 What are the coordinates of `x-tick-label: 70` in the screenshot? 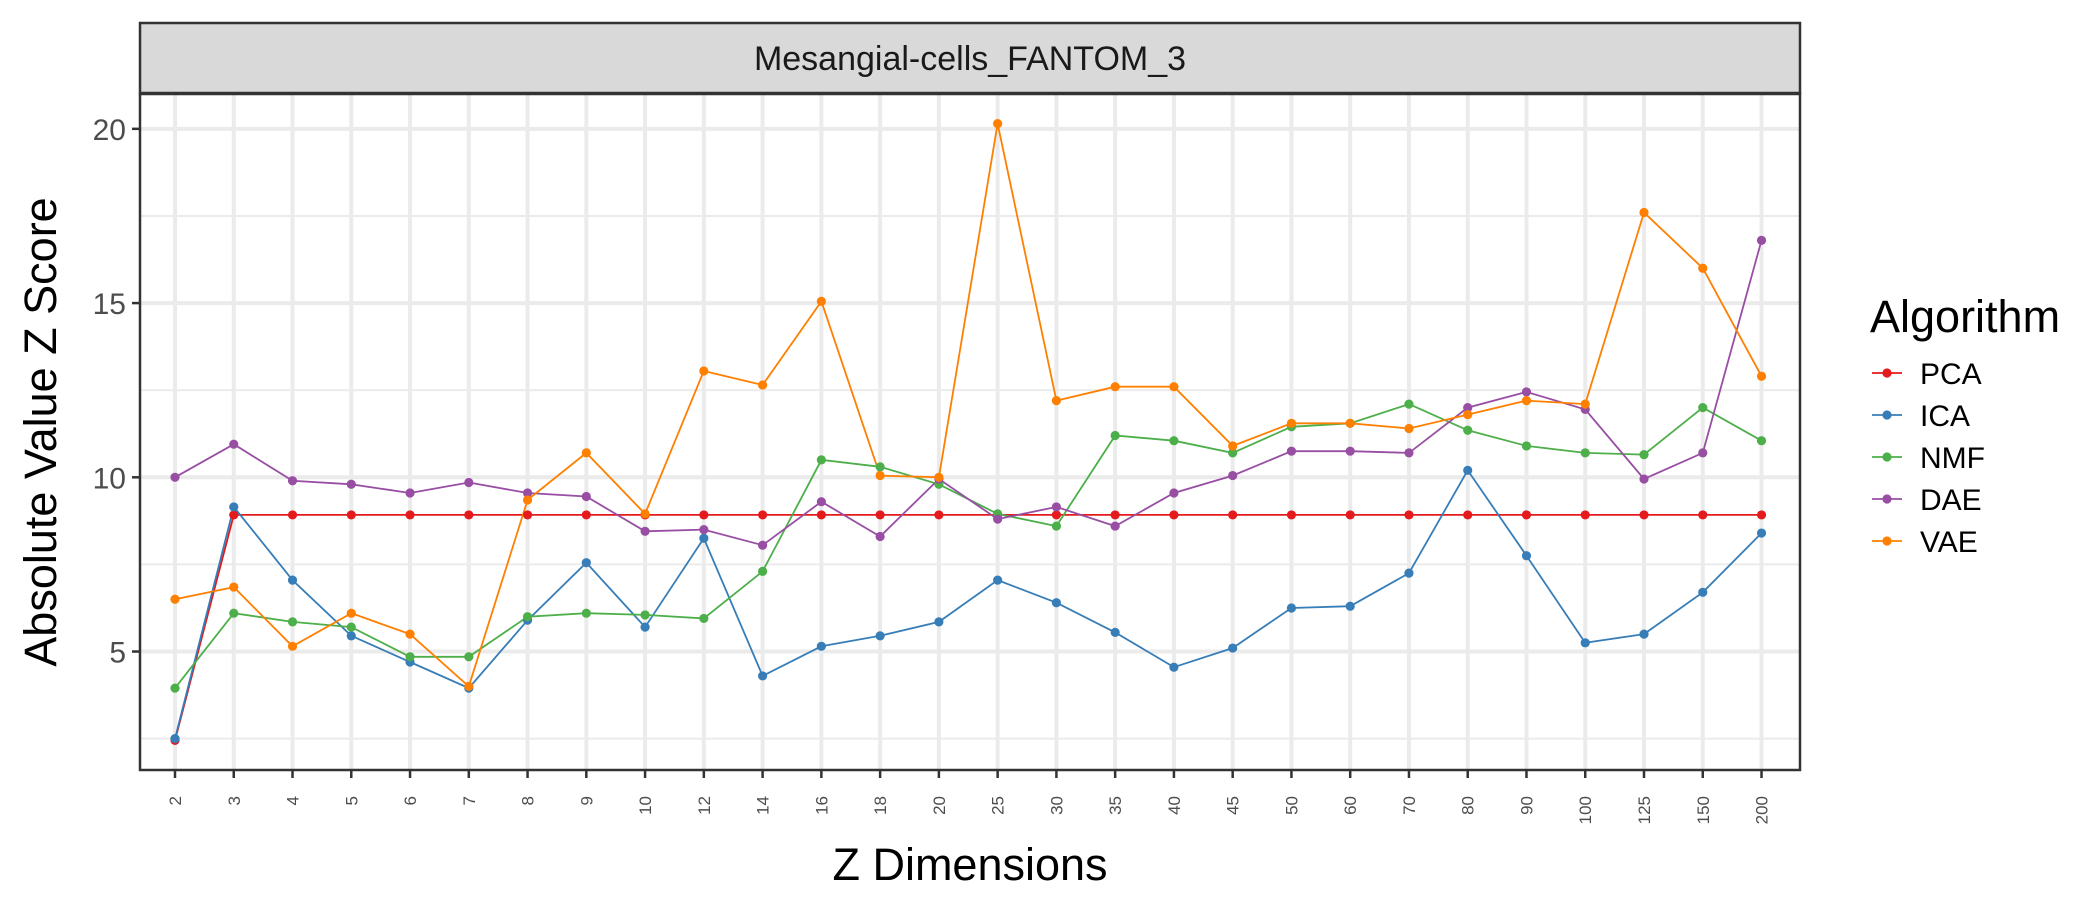 It's located at (1409, 805).